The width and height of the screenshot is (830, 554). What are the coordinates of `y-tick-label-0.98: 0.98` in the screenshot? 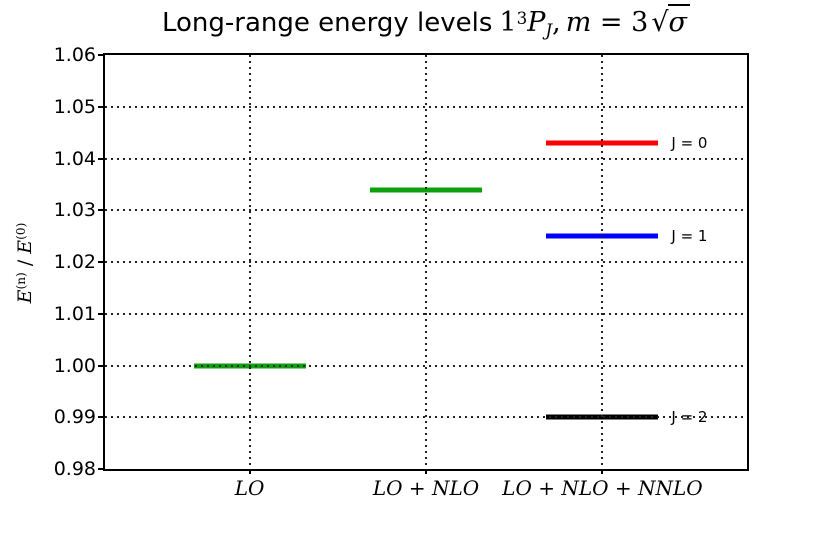 It's located at (74, 469).